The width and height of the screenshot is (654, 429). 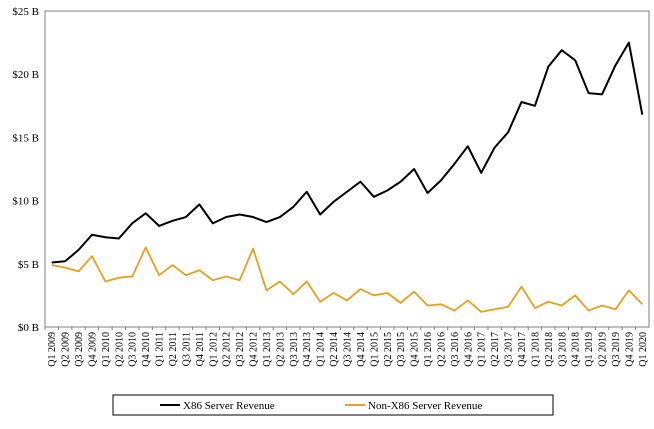 What do you see at coordinates (28, 328) in the screenshot?
I see `y-tick-label: $0 B` at bounding box center [28, 328].